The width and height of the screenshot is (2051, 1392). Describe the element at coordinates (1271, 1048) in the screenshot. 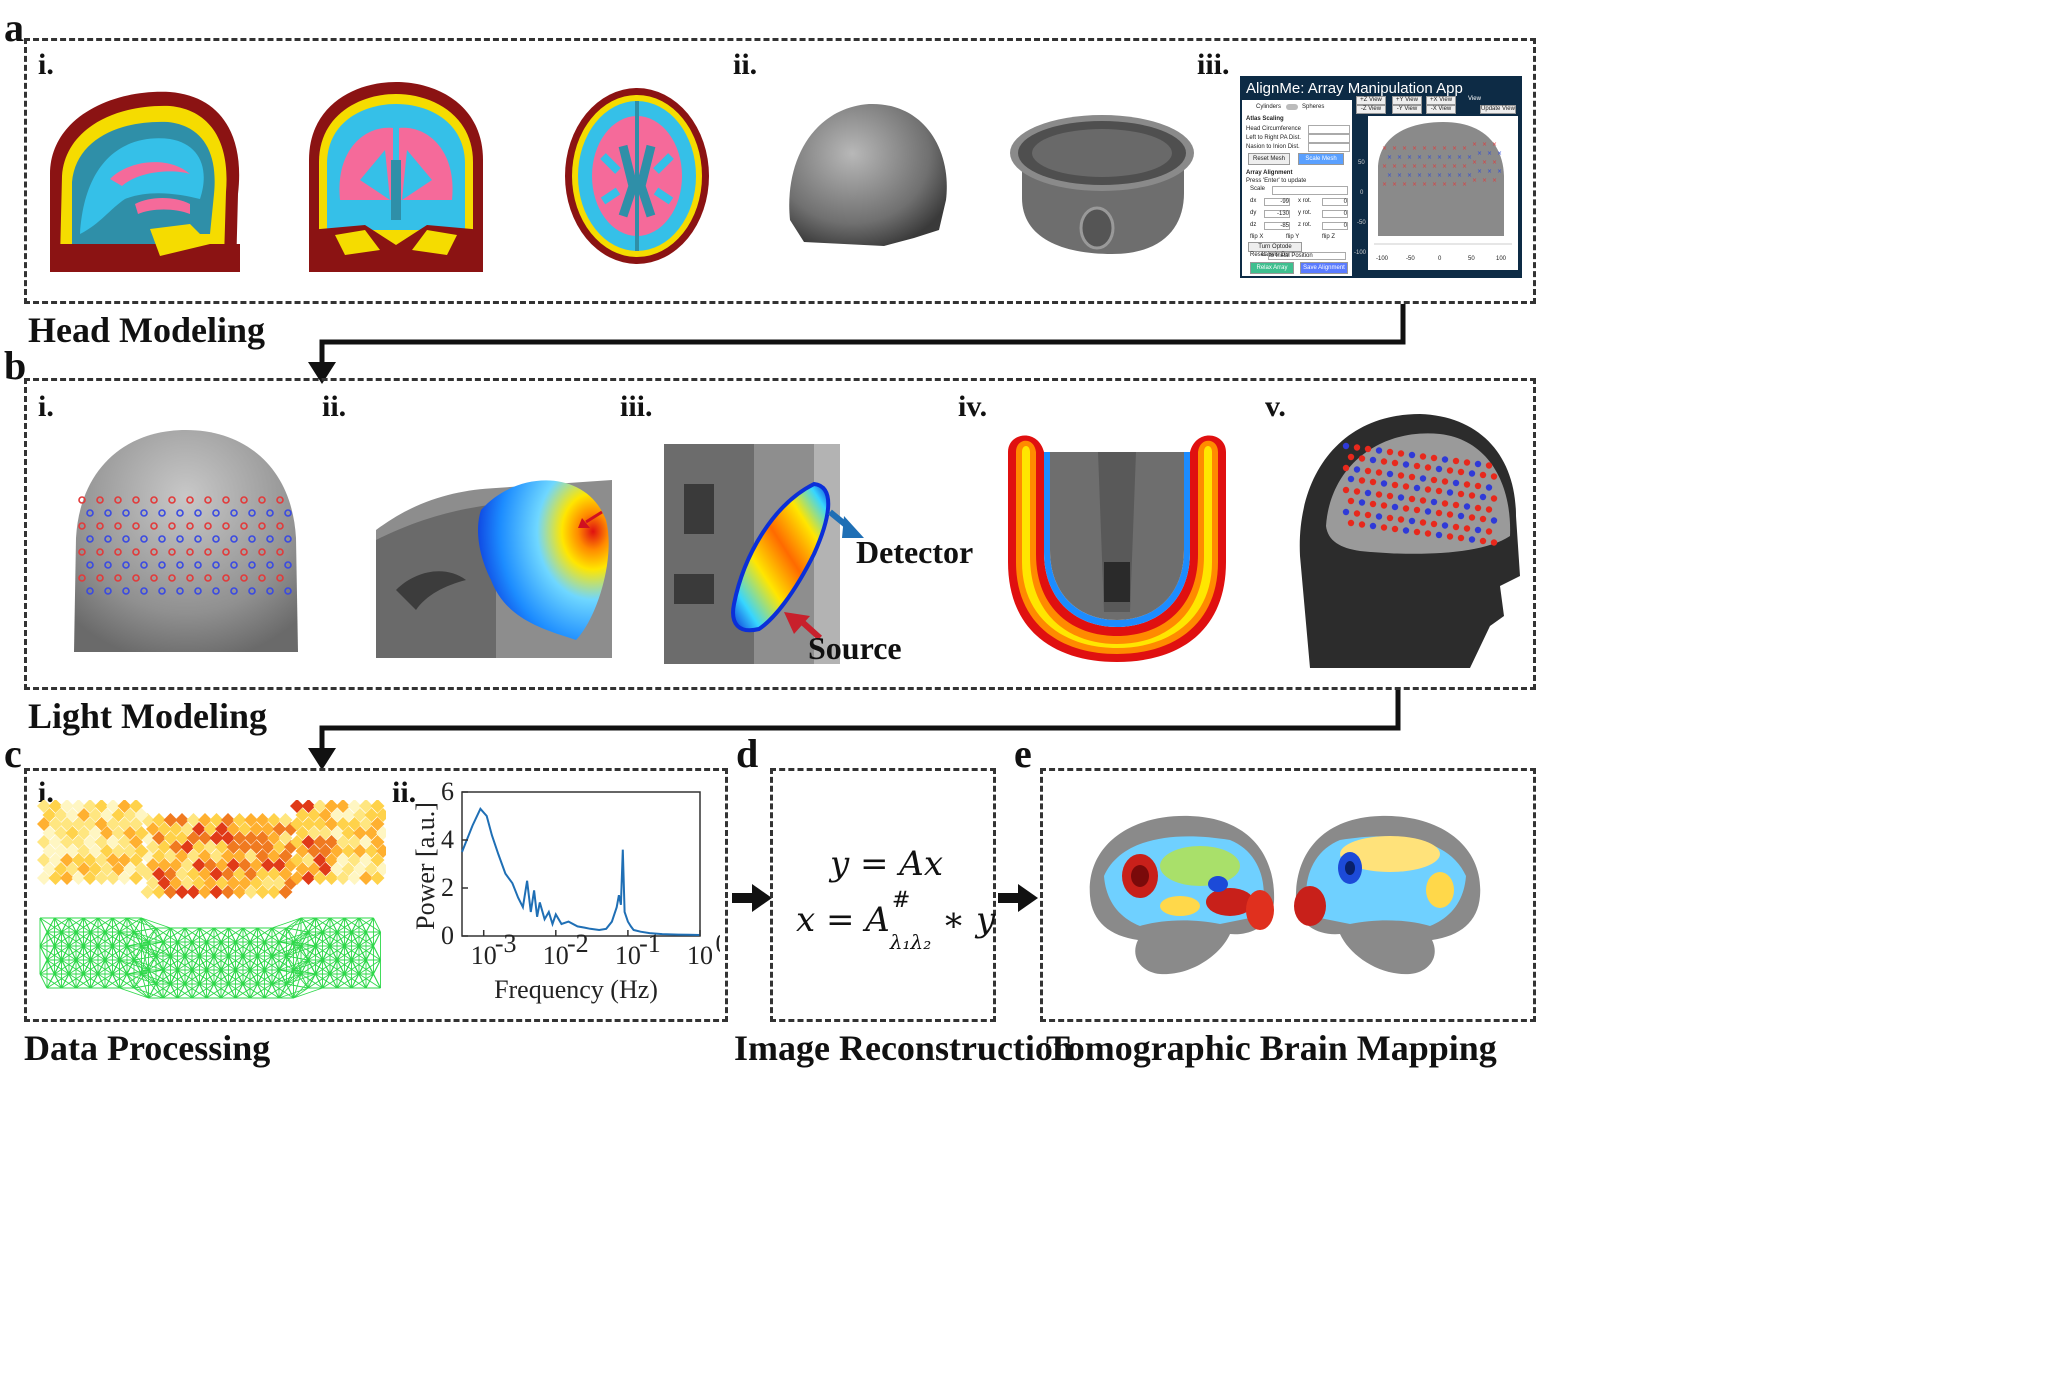

I see `tomographic-brain-mapping-title: Tomographic Brain Mapping` at that location.